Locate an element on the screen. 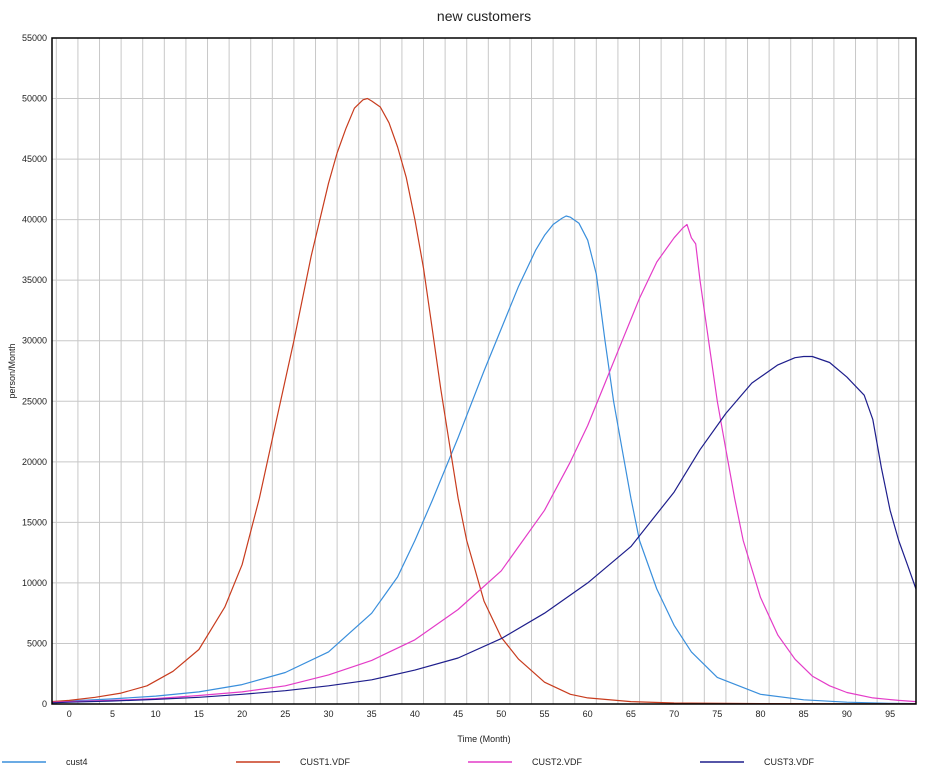 The image size is (932, 777). y-tick-label: 45000 is located at coordinates (34, 159).